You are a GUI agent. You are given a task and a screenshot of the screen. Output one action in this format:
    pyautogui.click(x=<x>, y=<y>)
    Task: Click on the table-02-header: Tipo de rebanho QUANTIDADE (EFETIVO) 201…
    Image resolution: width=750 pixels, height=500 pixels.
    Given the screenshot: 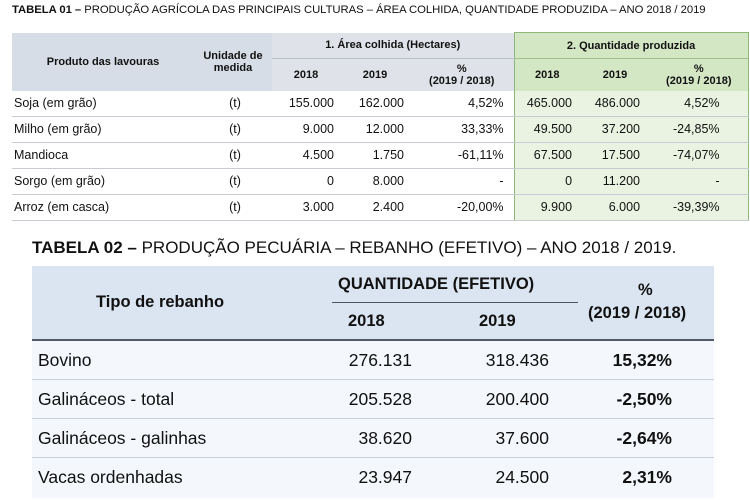 What is the action you would take?
    pyautogui.click(x=373, y=303)
    